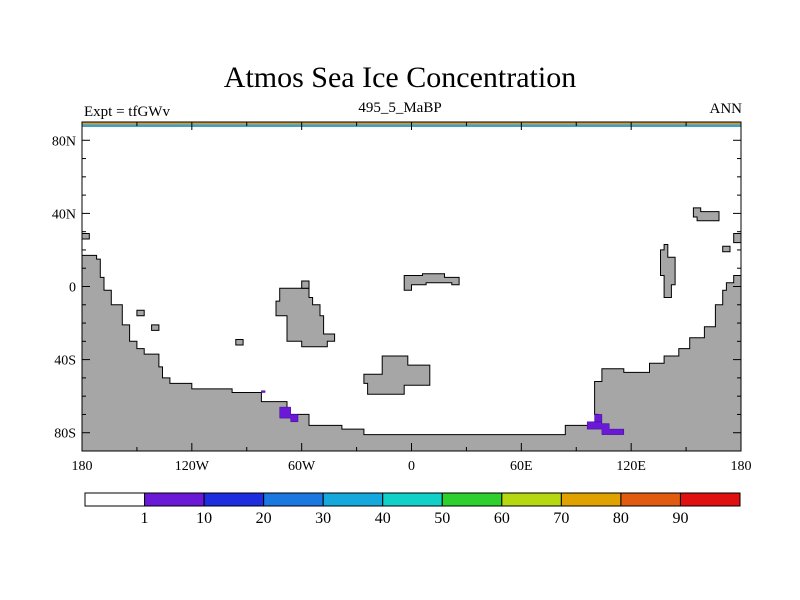  I want to click on y-tick-label: 80S, so click(65, 434).